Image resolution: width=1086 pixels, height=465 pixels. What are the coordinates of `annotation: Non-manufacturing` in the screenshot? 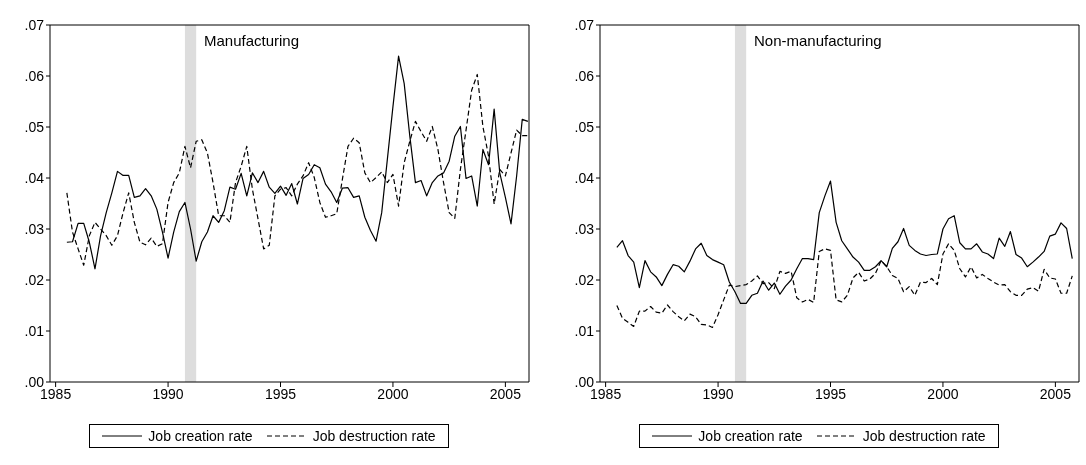 It's located at (818, 40).